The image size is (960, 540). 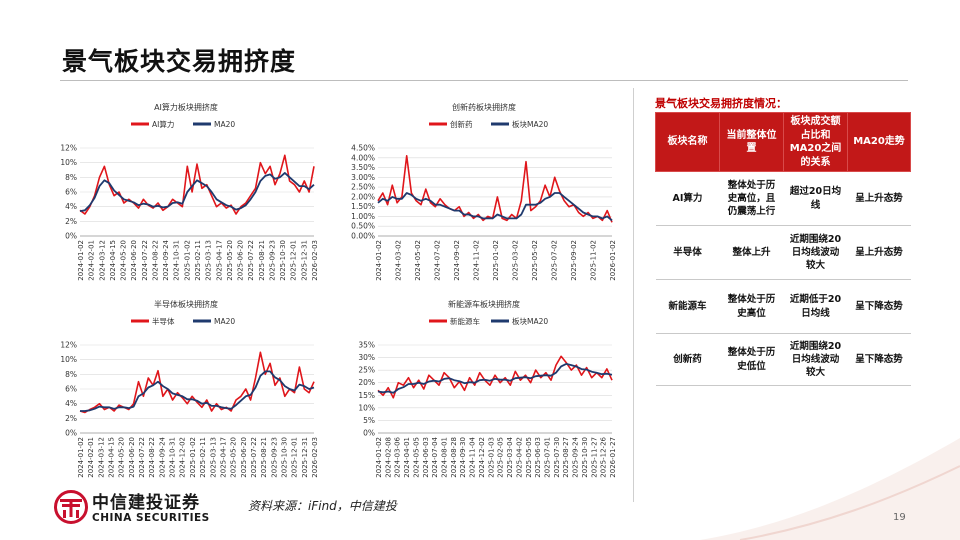 What do you see at coordinates (463, 457) in the screenshot?
I see `x-tick-label: 2024-09-30` at bounding box center [463, 457].